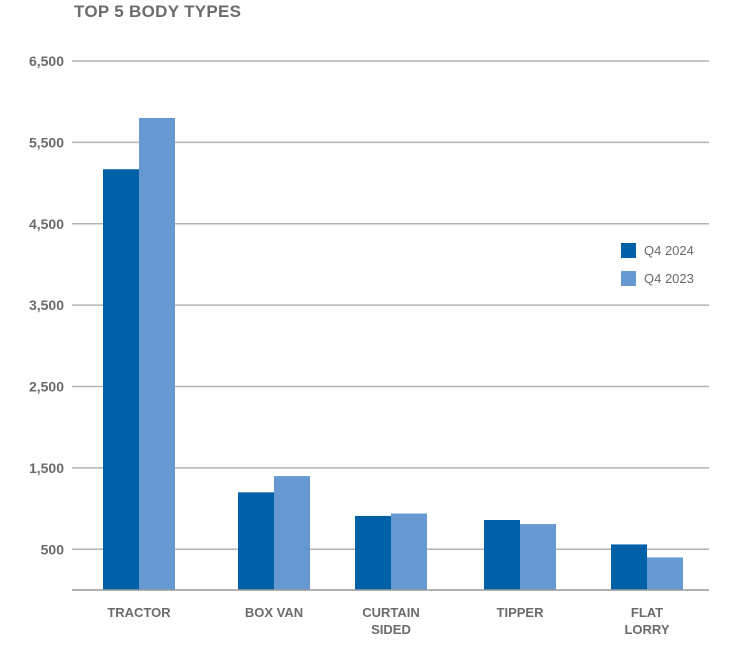 This screenshot has height=656, width=729. Describe the element at coordinates (139, 612) in the screenshot. I see `x-category-label: TRACTOR` at that location.